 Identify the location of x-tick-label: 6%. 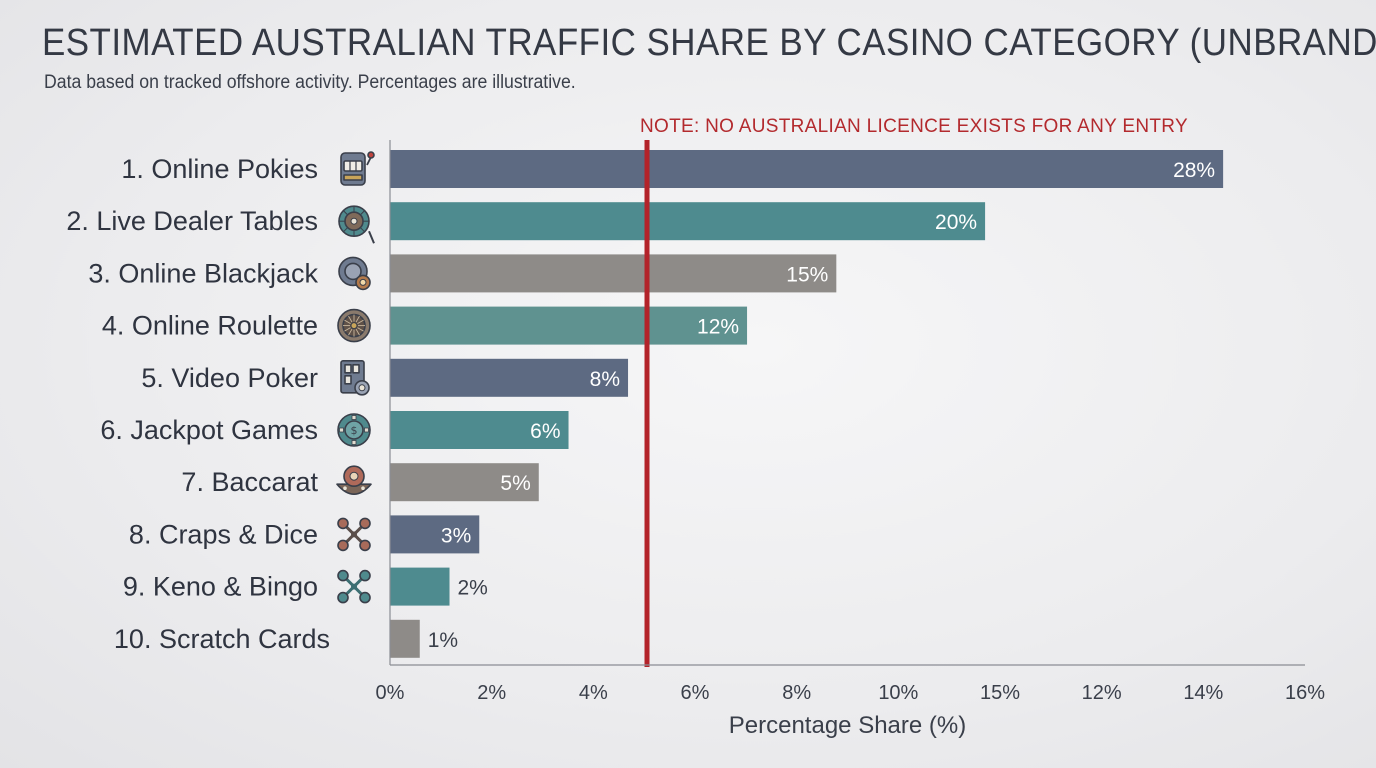
(695, 693).